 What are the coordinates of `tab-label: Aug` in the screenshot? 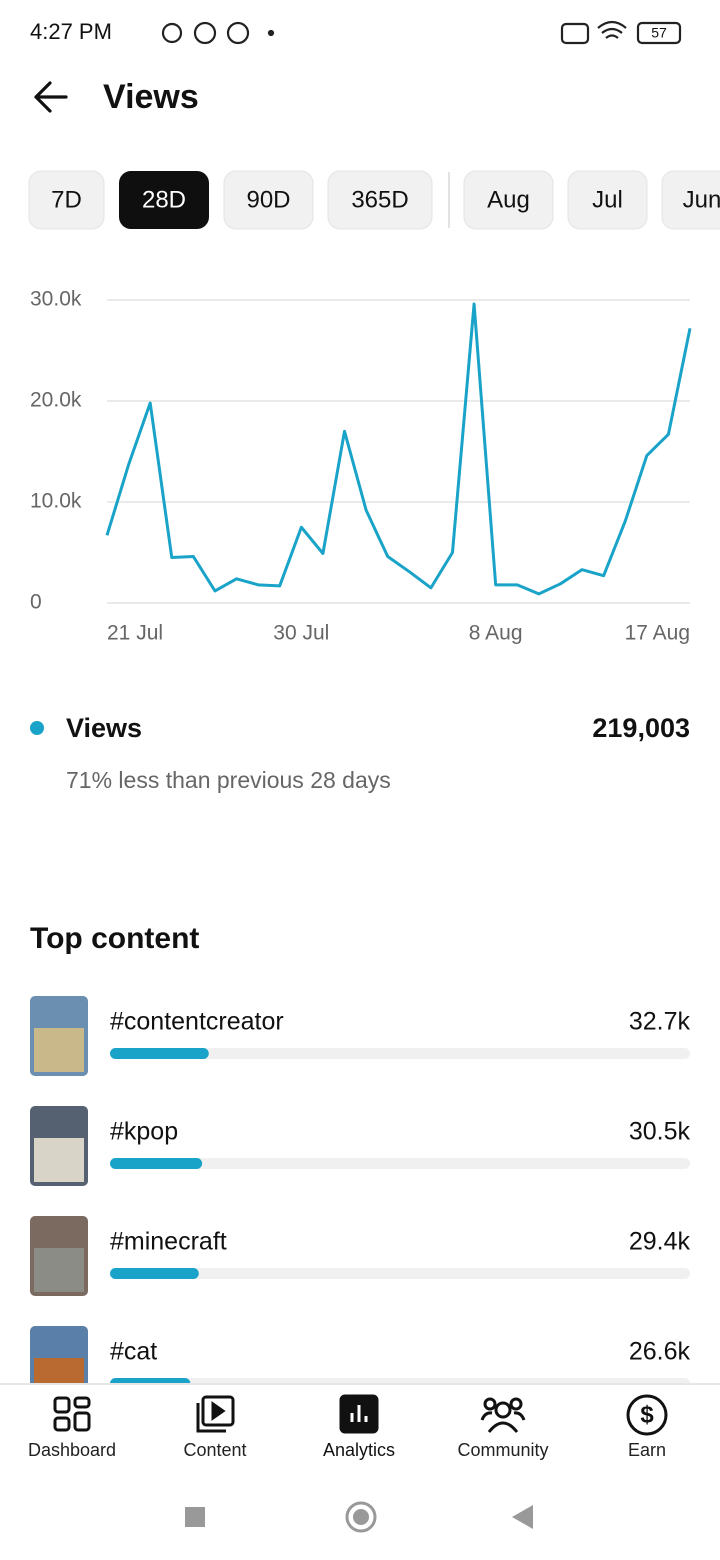 It's located at (508, 199).